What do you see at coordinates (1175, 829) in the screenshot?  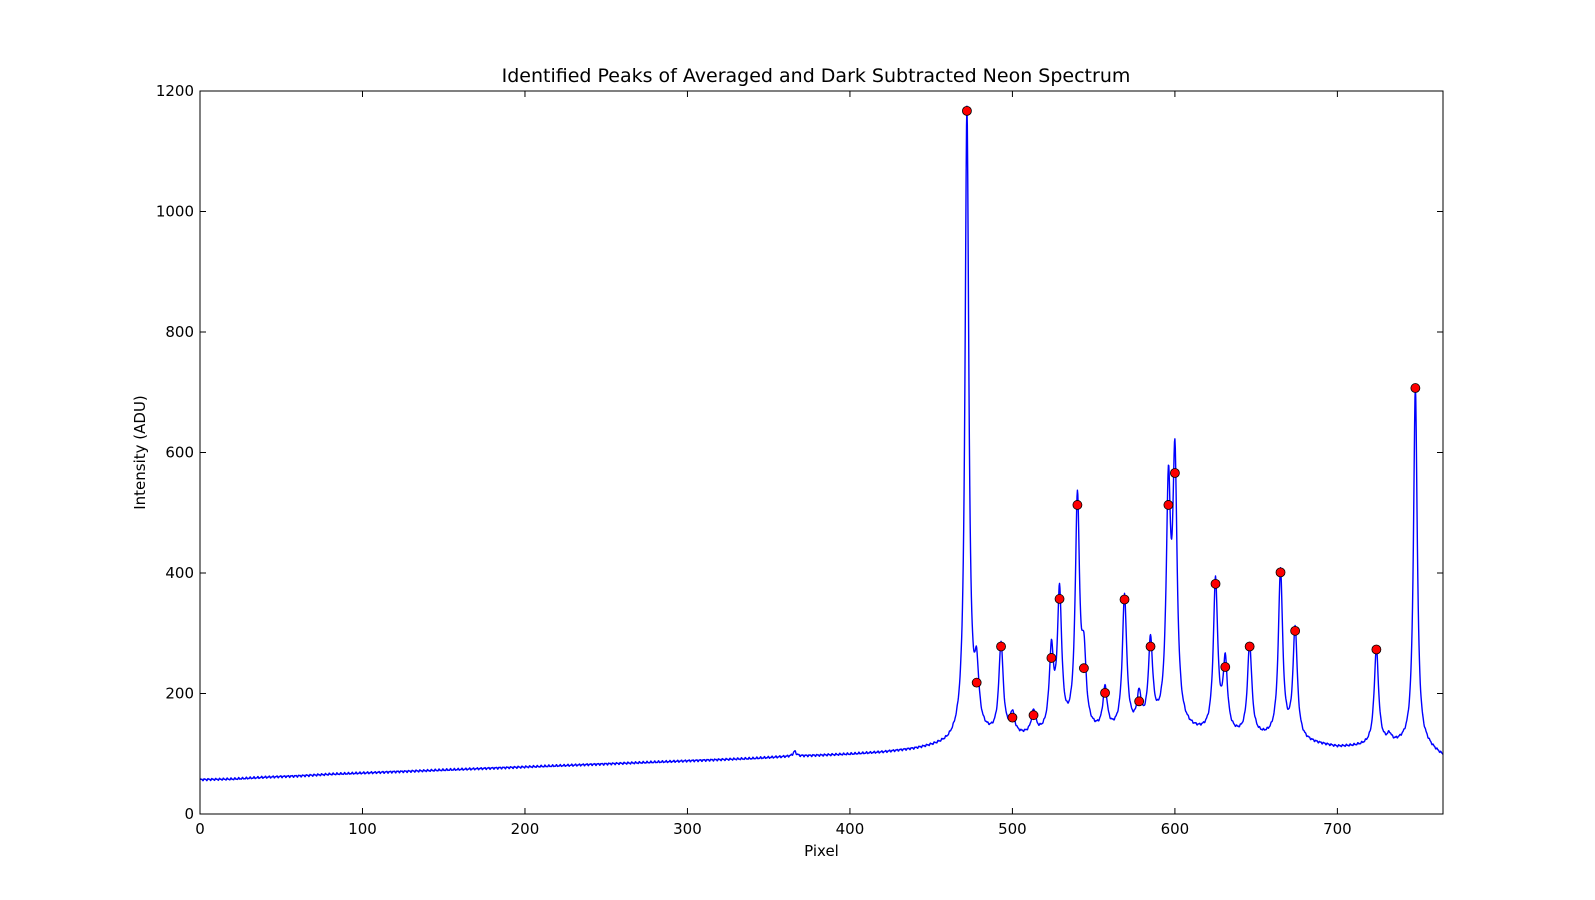 I see `x-tick-label: 600` at bounding box center [1175, 829].